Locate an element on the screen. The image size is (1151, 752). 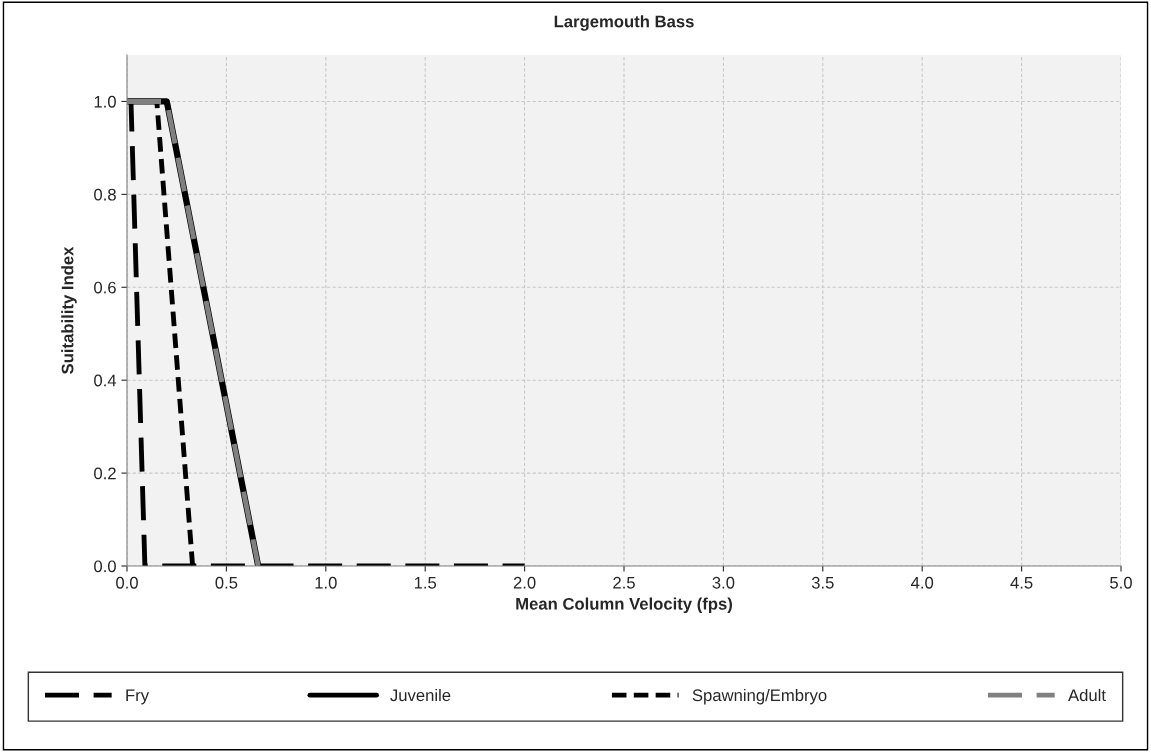
chart-title: Largemouth Bass is located at coordinates (624, 23).